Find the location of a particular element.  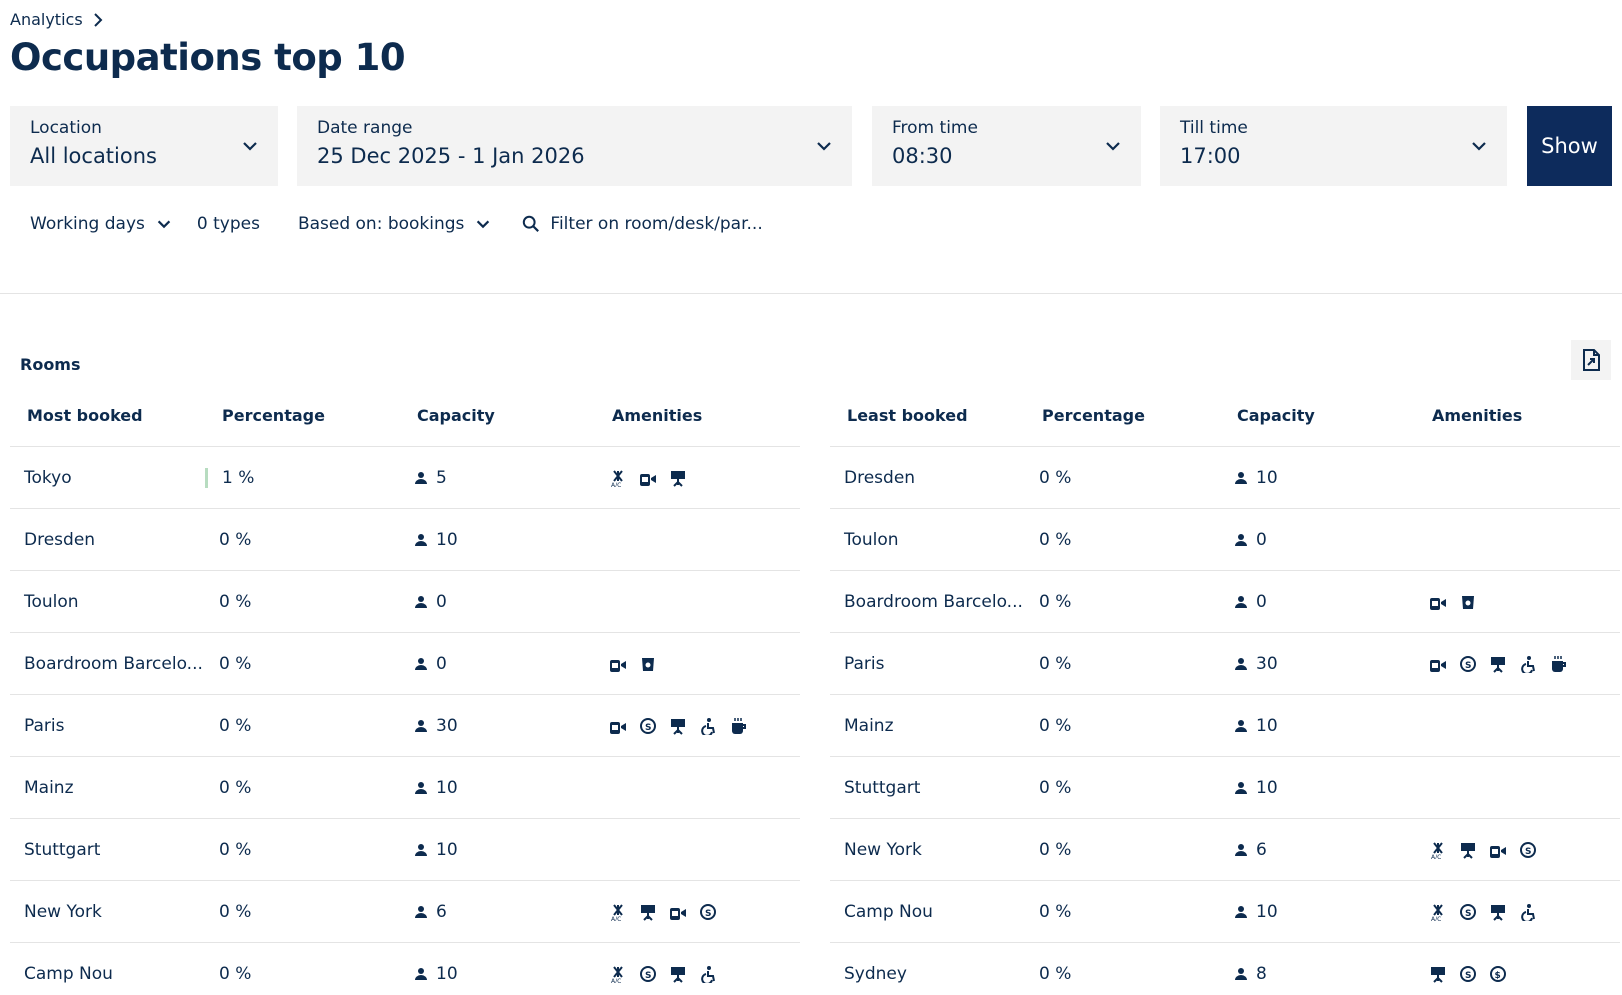

capacity-value: 6 is located at coordinates (1261, 849).